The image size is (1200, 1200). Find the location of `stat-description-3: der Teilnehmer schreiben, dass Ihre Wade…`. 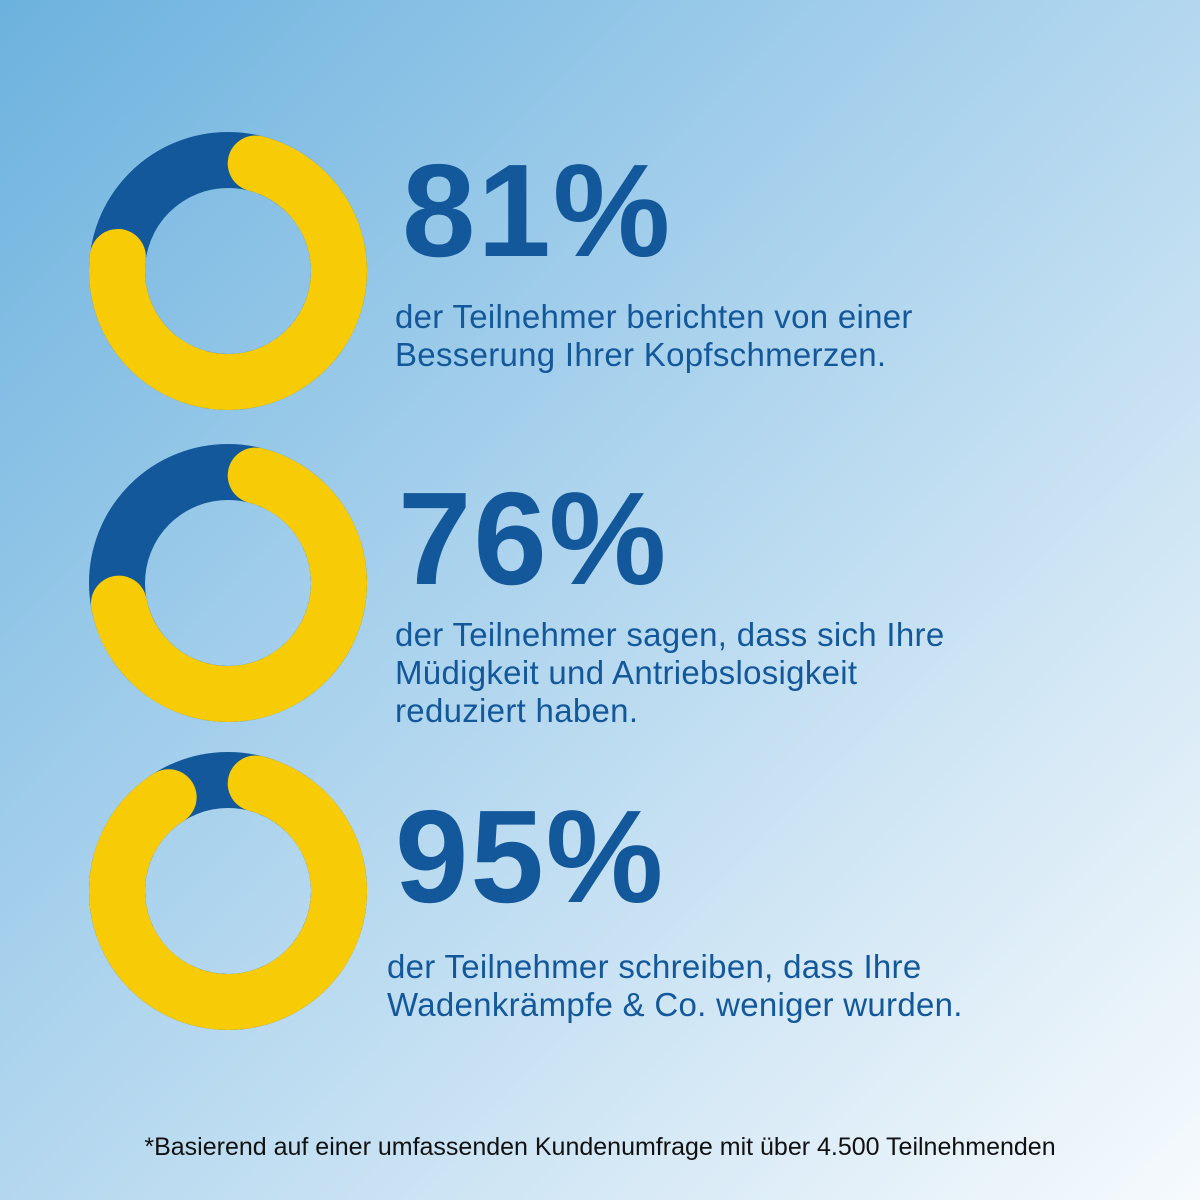

stat-description-3: der Teilnehmer schreiben, dass Ihre Wade… is located at coordinates (737, 986).